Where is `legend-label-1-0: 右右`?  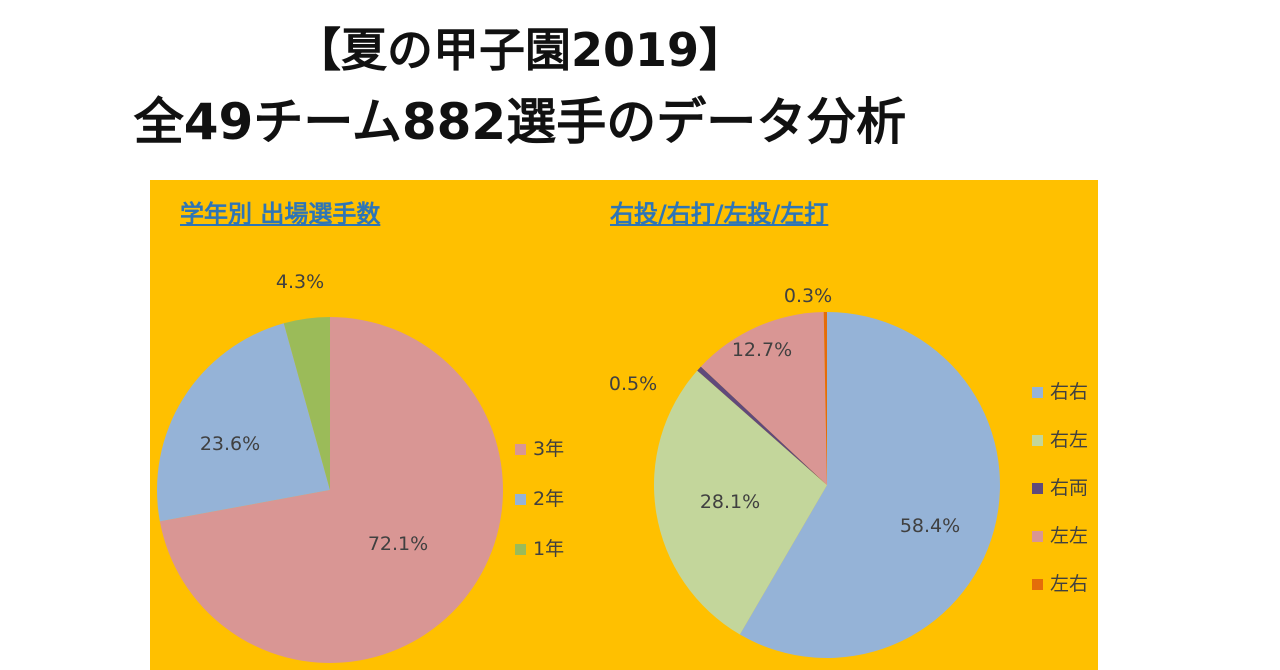 legend-label-1-0: 右右 is located at coordinates (1069, 392).